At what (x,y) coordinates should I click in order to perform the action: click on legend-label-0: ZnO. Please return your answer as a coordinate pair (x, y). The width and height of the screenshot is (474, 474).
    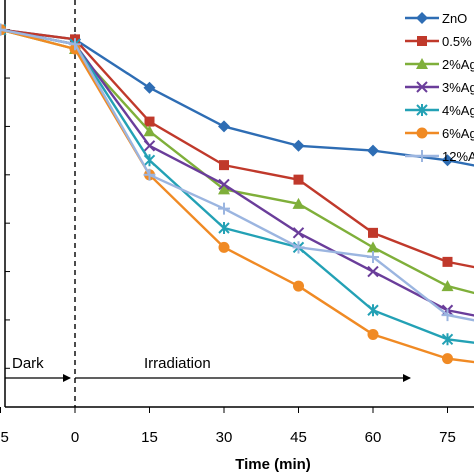
    Looking at the image, I should click on (454, 18).